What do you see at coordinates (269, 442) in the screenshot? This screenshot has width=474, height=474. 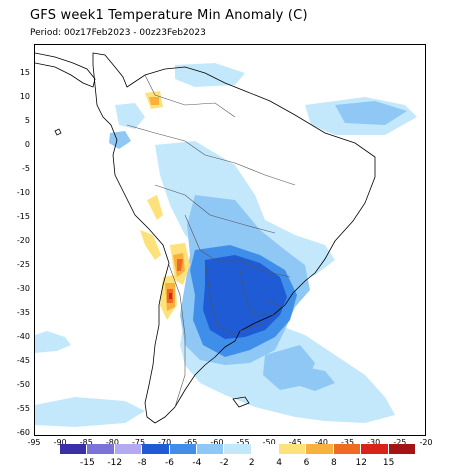 I see `longitude-tick-label: -50` at bounding box center [269, 442].